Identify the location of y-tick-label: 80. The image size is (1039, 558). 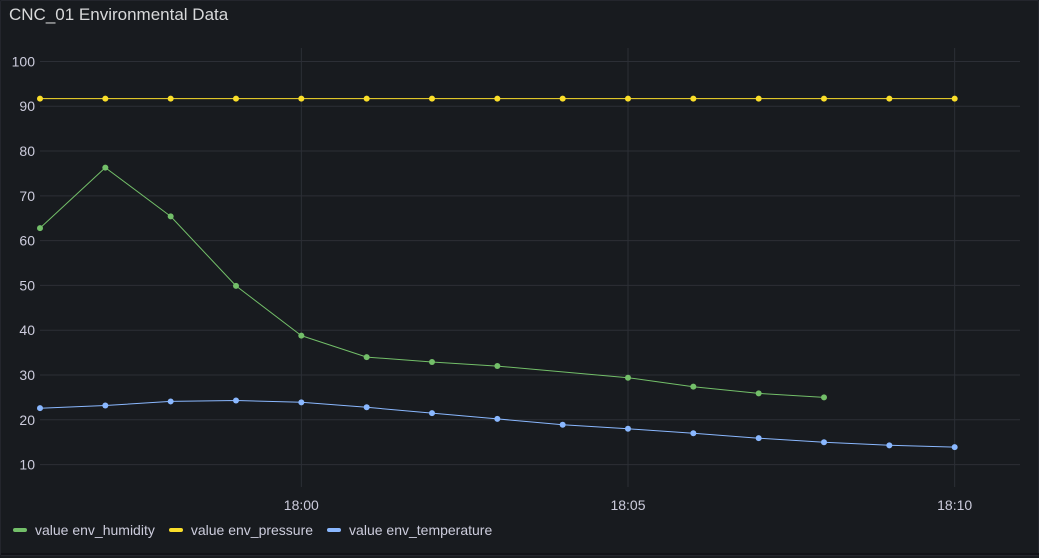
(27, 151).